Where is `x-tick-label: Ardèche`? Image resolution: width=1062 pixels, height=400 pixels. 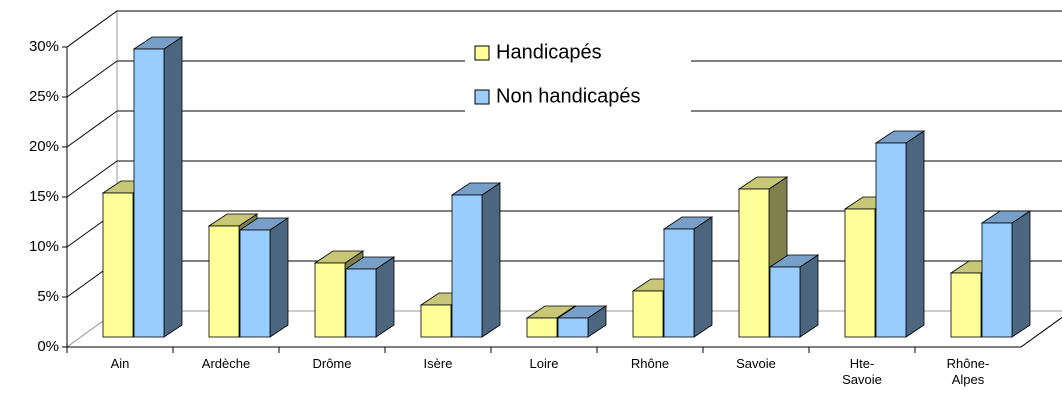 x-tick-label: Ardèche is located at coordinates (226, 363).